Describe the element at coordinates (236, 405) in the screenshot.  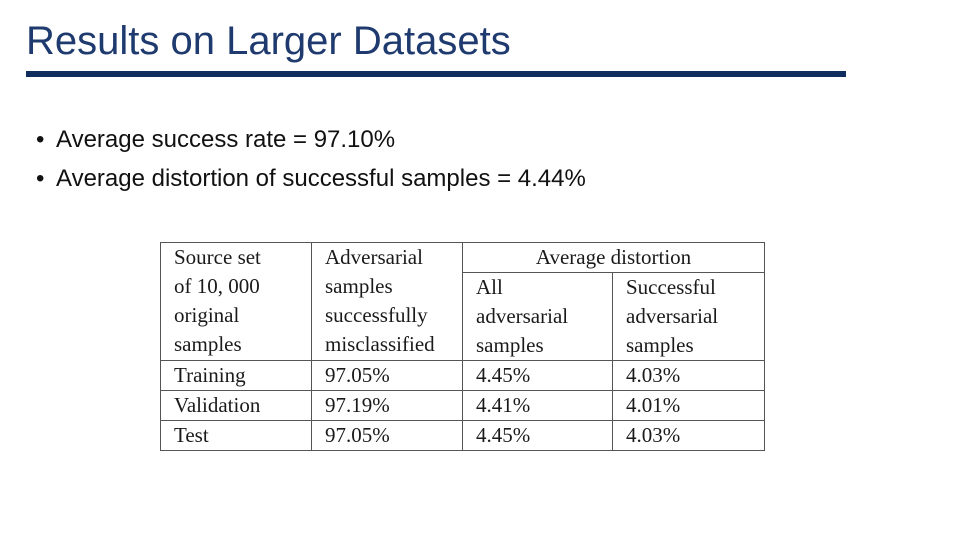
I see `row-label: Validation` at that location.